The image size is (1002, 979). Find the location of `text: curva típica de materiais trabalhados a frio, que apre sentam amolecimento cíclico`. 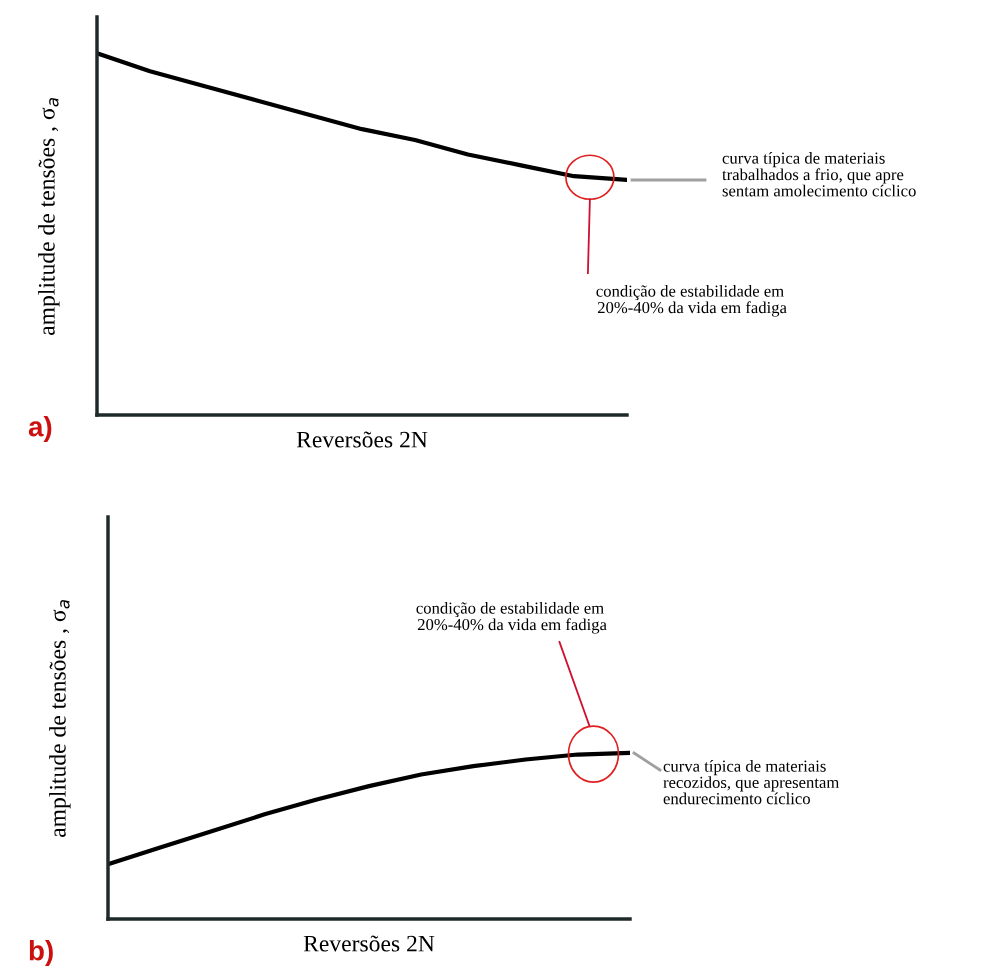

text: curva típica de materiais trabalhados a frio, que apre sentam amolecimento cíclico is located at coordinates (819, 174).